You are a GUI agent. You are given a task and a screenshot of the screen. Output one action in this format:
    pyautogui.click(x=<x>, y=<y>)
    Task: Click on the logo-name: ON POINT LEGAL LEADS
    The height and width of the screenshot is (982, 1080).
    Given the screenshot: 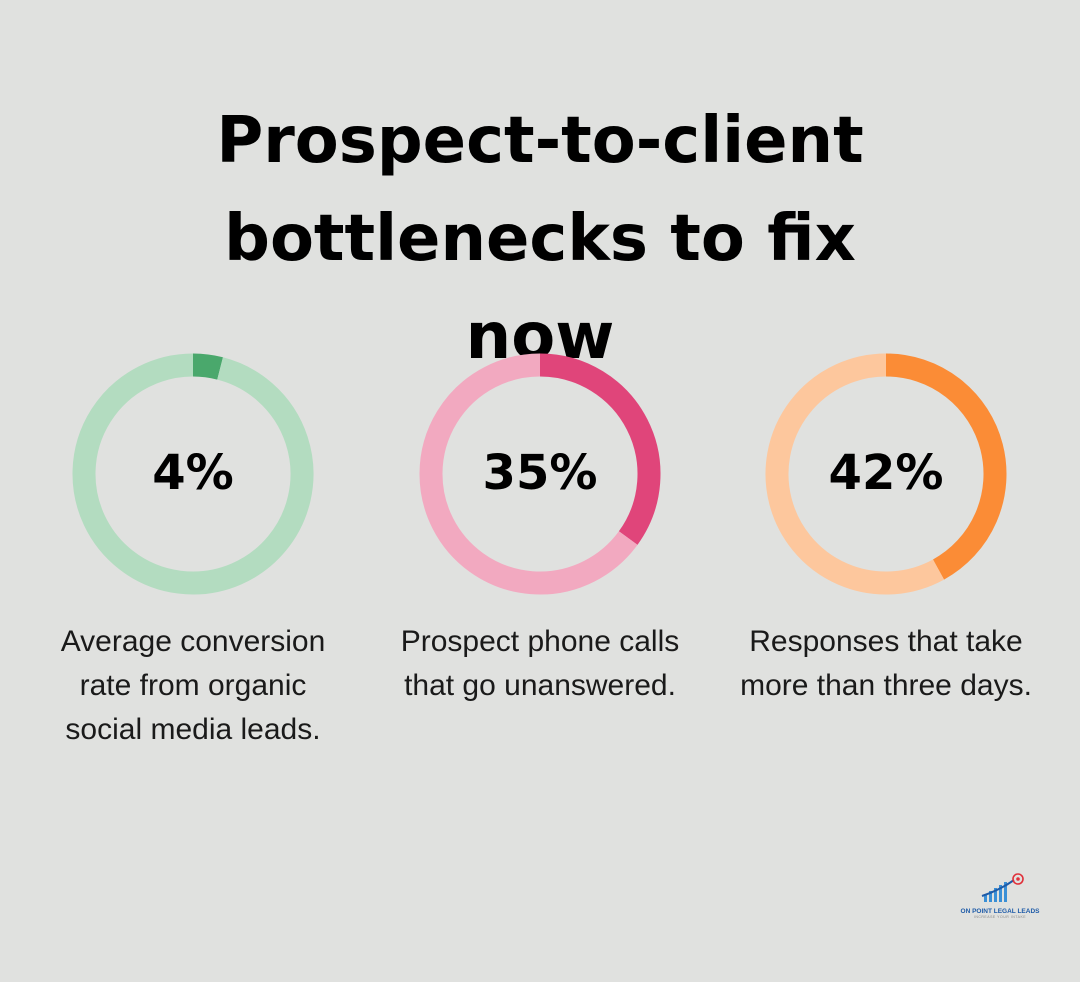 What is the action you would take?
    pyautogui.click(x=1000, y=911)
    